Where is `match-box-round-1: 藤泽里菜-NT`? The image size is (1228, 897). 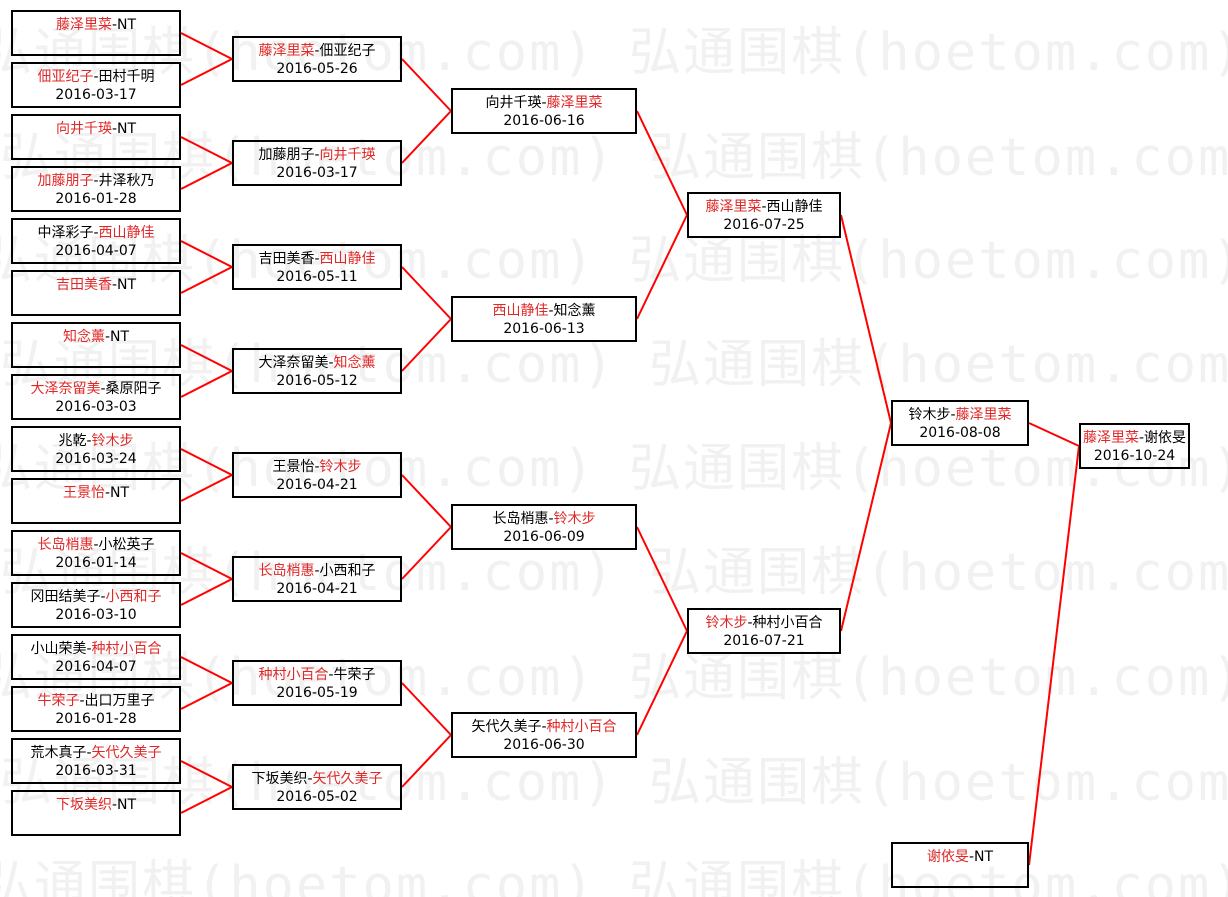 match-box-round-1: 藤泽里菜-NT is located at coordinates (96, 33).